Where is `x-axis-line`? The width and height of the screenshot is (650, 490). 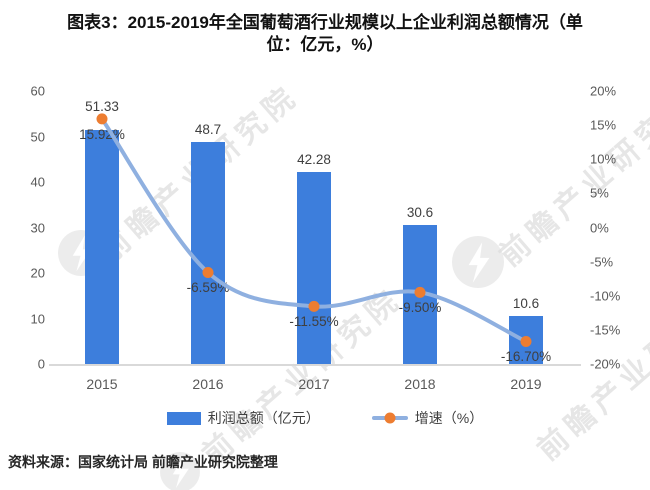 x-axis-line is located at coordinates (315, 365).